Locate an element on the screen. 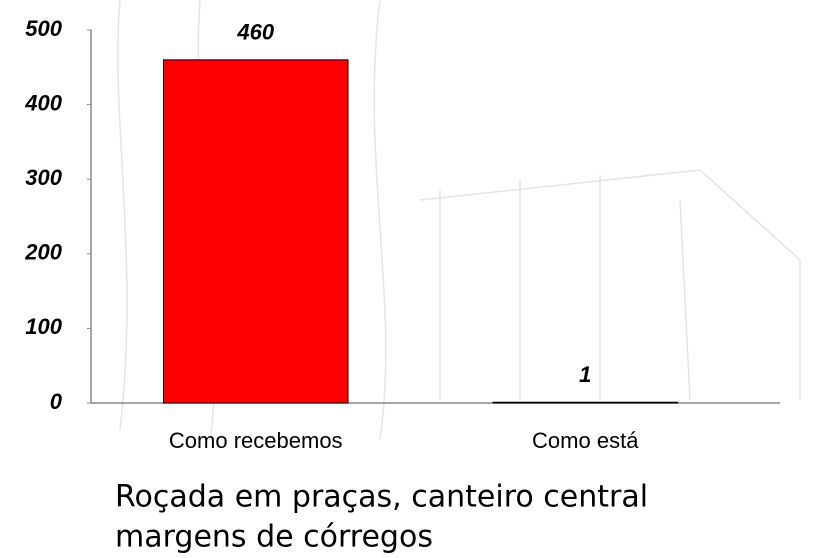 This screenshot has height=558, width=817. x-tick-label: Como está is located at coordinates (585, 440).